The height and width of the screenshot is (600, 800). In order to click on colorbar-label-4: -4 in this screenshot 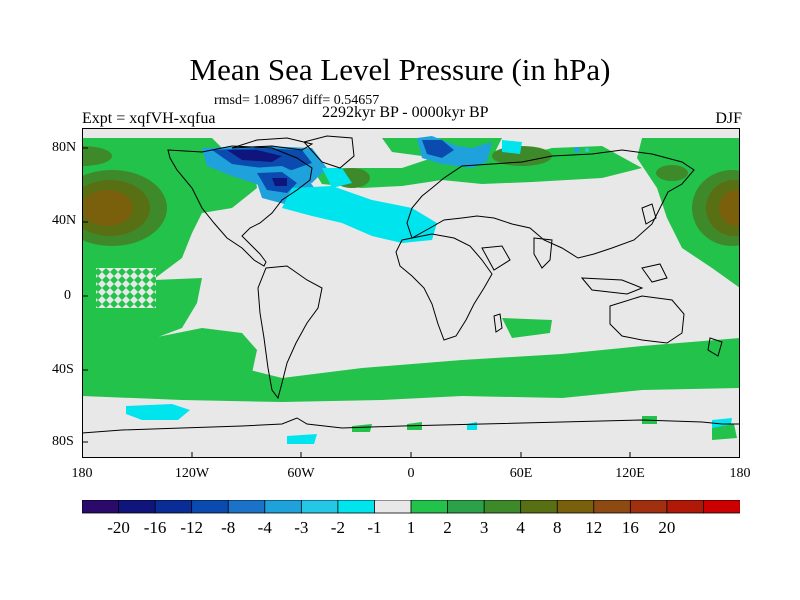, I will do `click(264, 527)`.